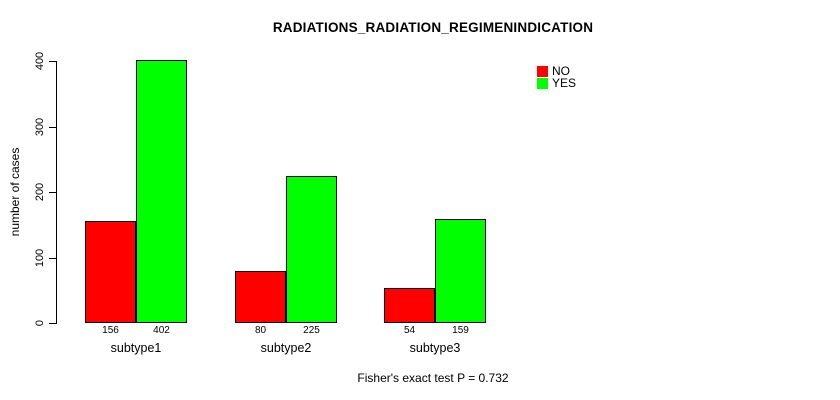 This screenshot has height=400, width=840. What do you see at coordinates (433, 27) in the screenshot?
I see `chart-title: RADIATIONS_RADIATION_REGIMENINDICATION` at bounding box center [433, 27].